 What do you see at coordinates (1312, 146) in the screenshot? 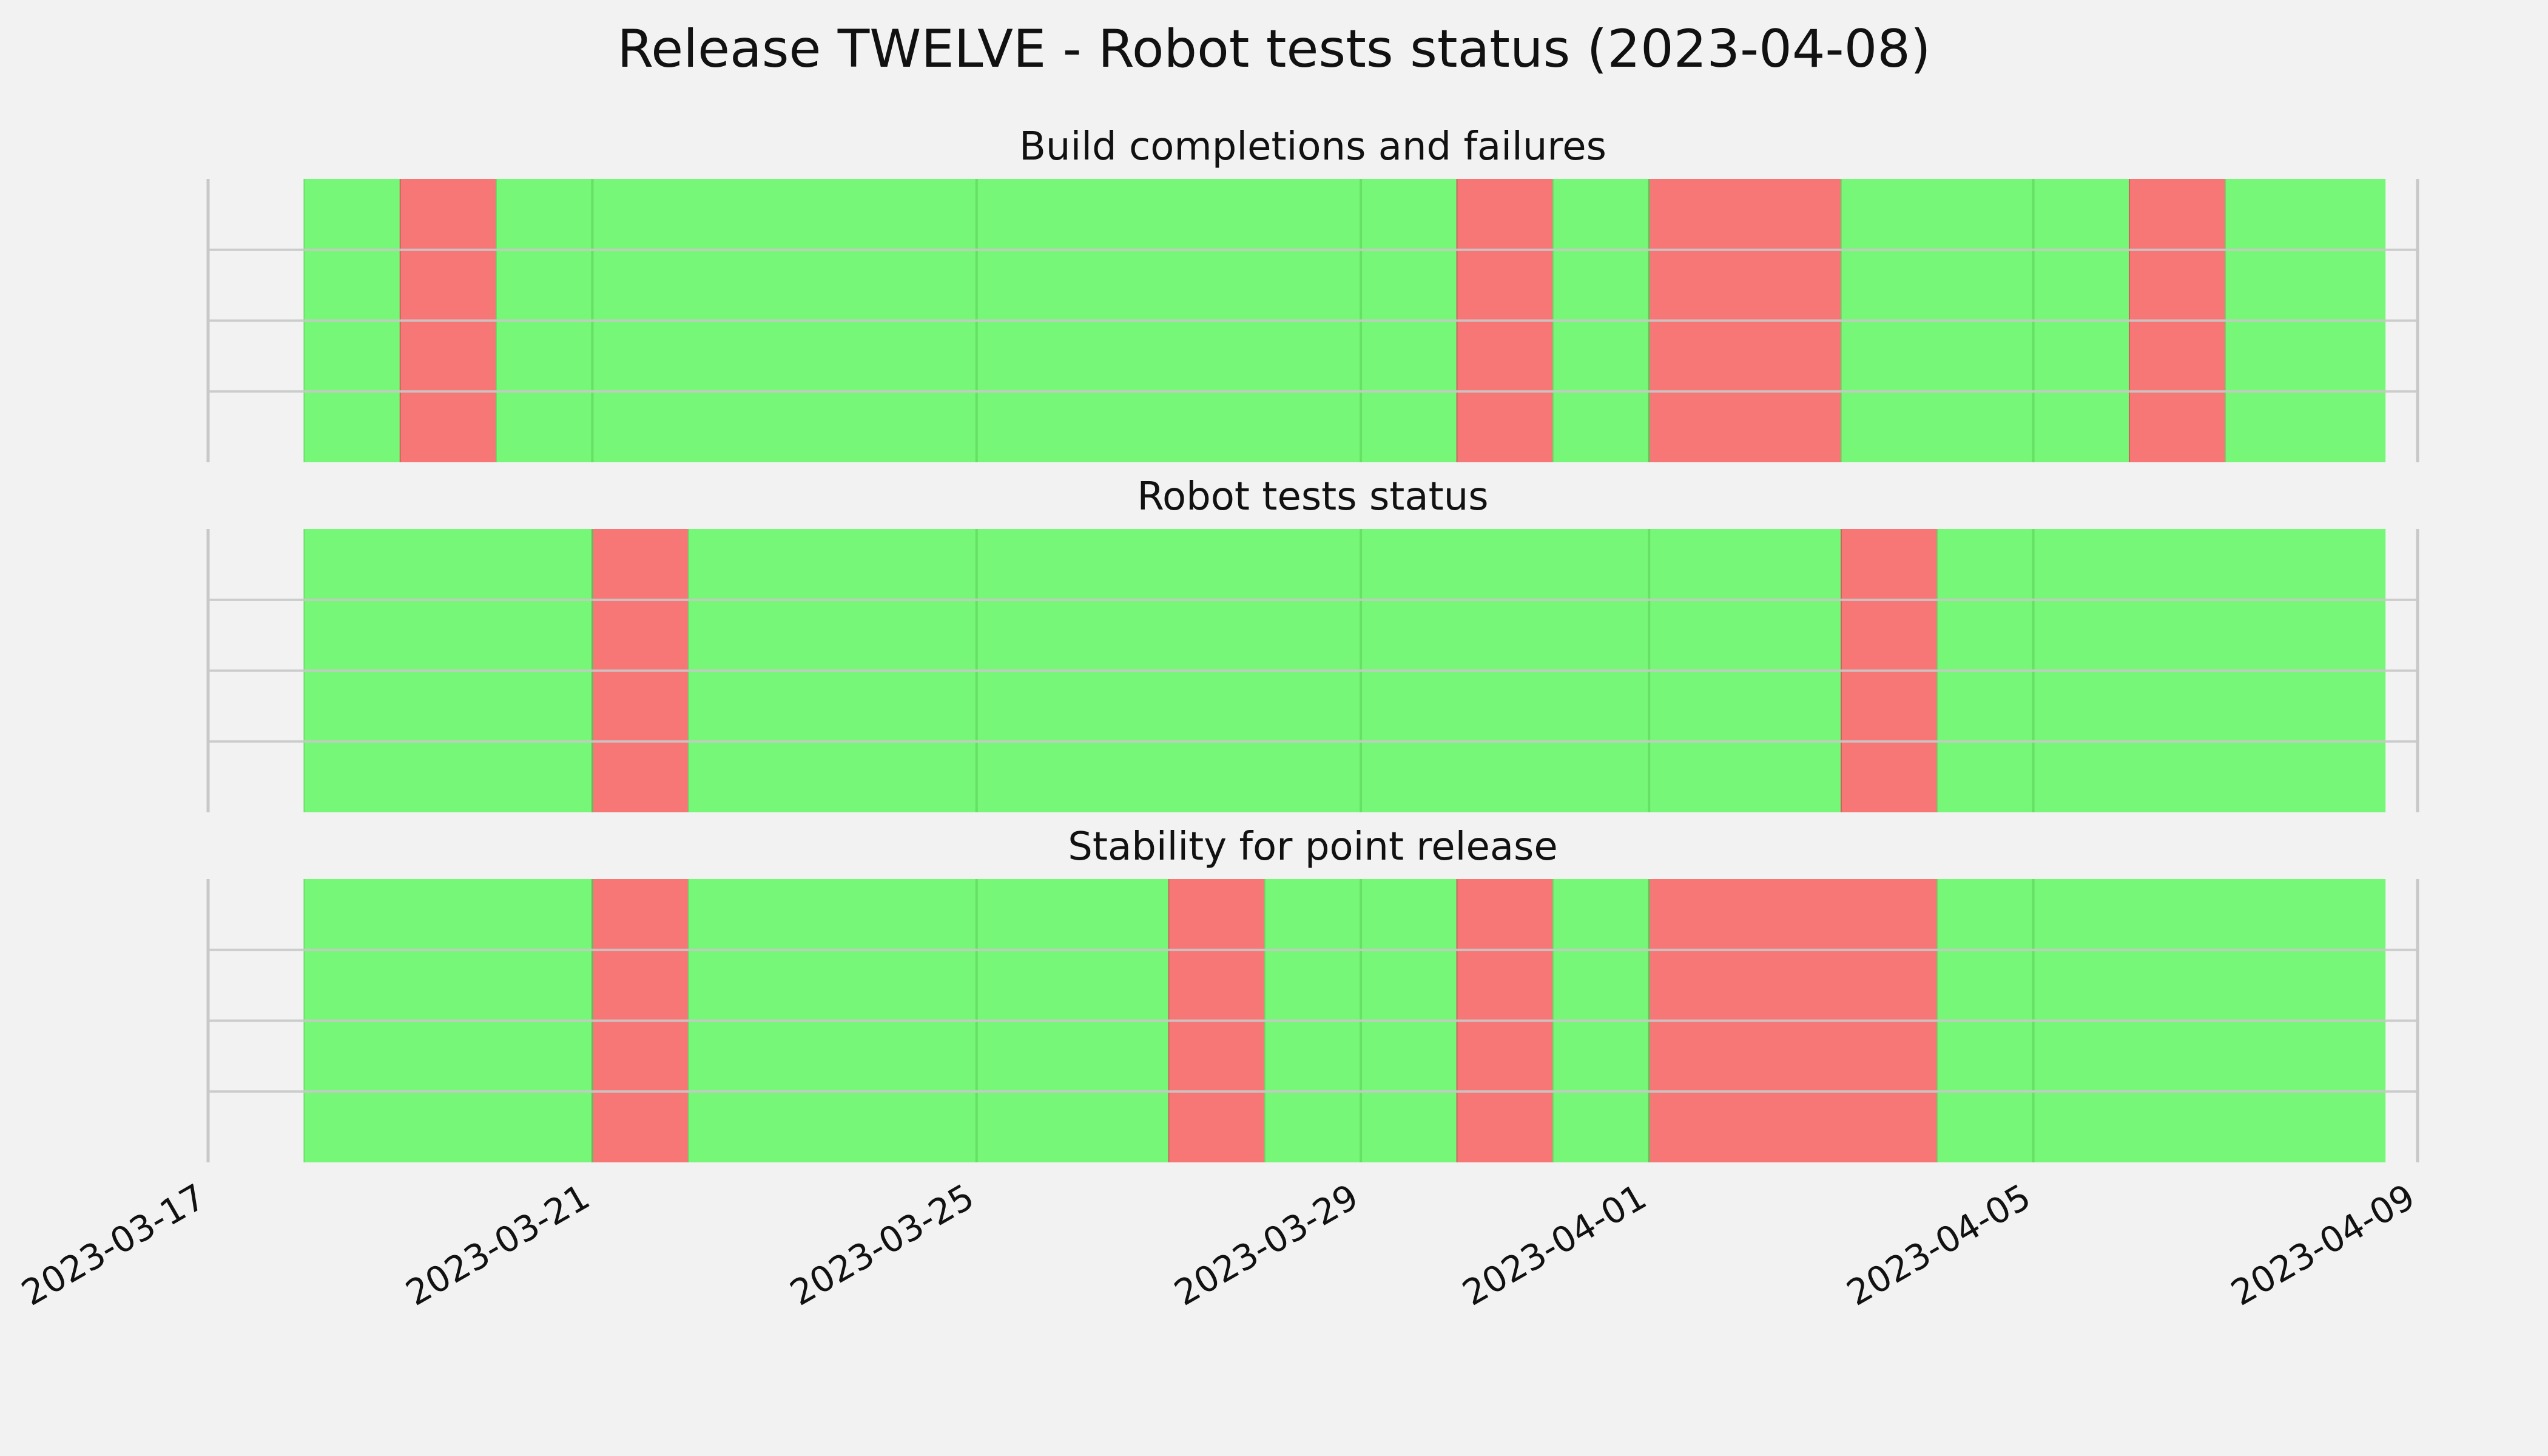
I see `panel-title: Build completions and failures` at bounding box center [1312, 146].